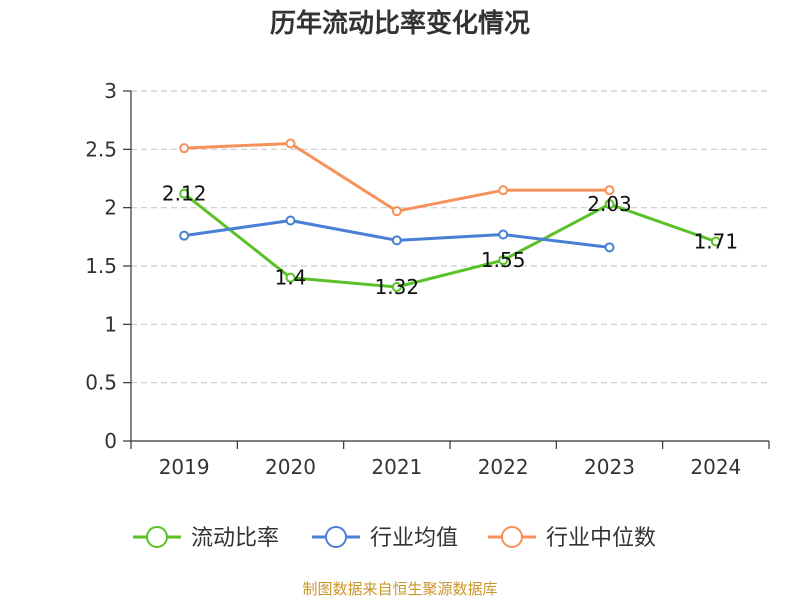 This screenshot has width=800, height=604. I want to click on data-label: 1.55, so click(503, 260).